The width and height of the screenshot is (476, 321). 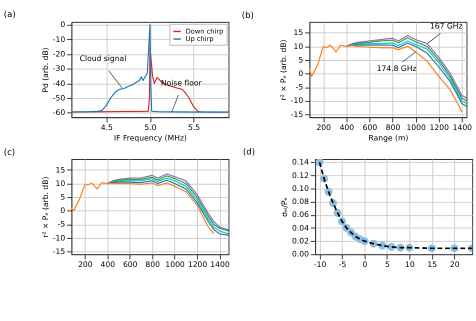 What do you see at coordinates (396, 68) in the screenshot?
I see `annotation: 174.8 GHz` at bounding box center [396, 68].